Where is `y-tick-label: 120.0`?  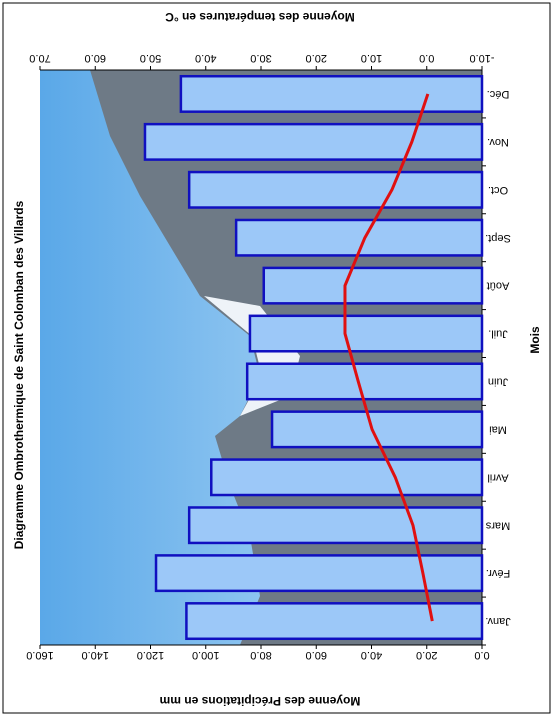
y-tick-label: 120.0 is located at coordinates (151, 655).